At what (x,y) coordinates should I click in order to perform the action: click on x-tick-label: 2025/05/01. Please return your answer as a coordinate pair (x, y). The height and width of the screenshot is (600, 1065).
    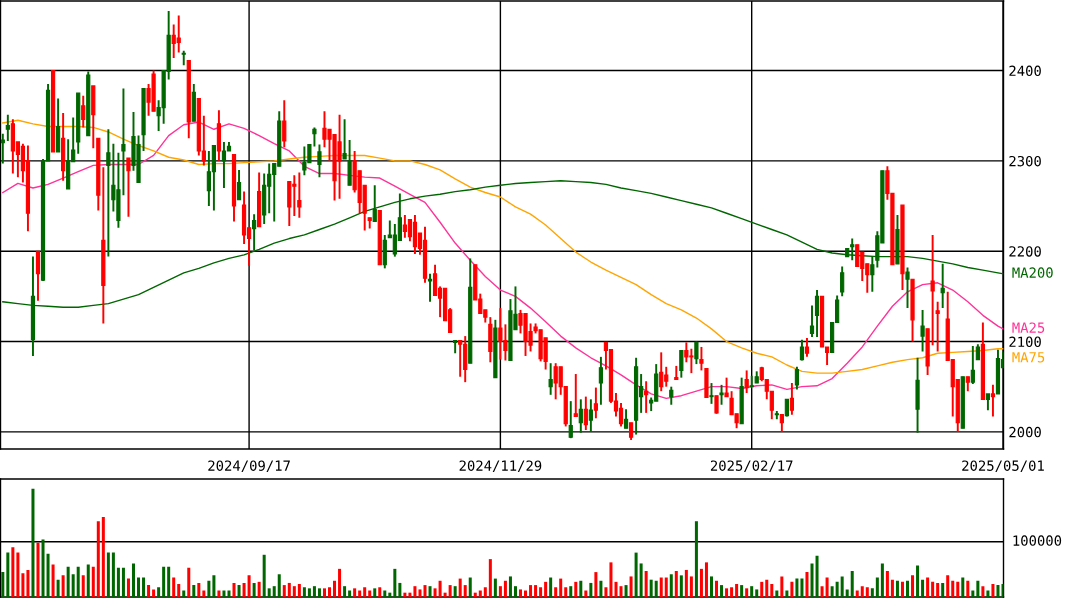
    Looking at the image, I should click on (1003, 466).